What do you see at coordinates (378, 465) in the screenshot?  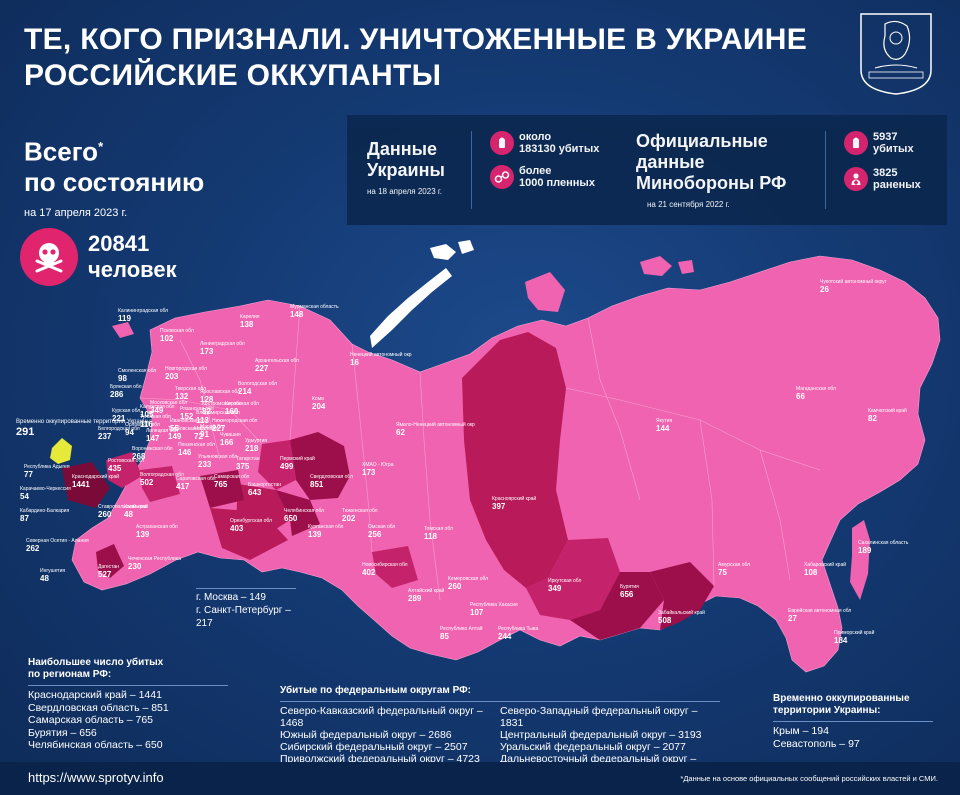 I see `region-name: ХМАО - Югра` at bounding box center [378, 465].